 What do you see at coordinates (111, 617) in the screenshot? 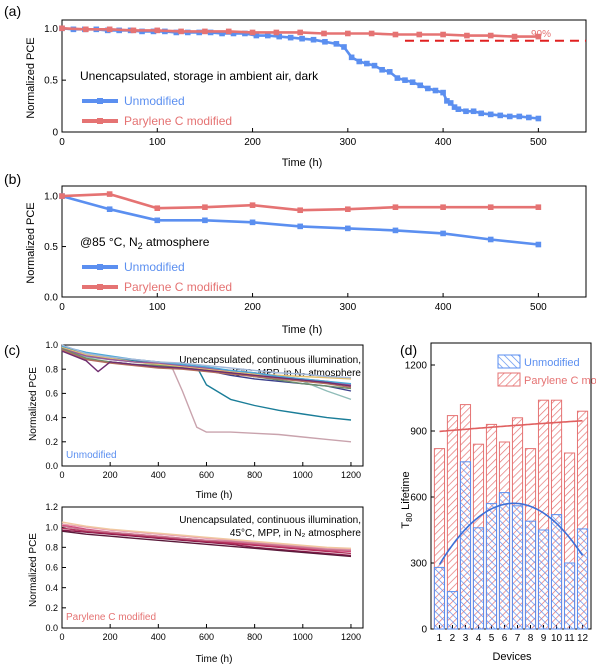
I see `panel-c-bottom-tag: Parylene C modified` at bounding box center [111, 617].